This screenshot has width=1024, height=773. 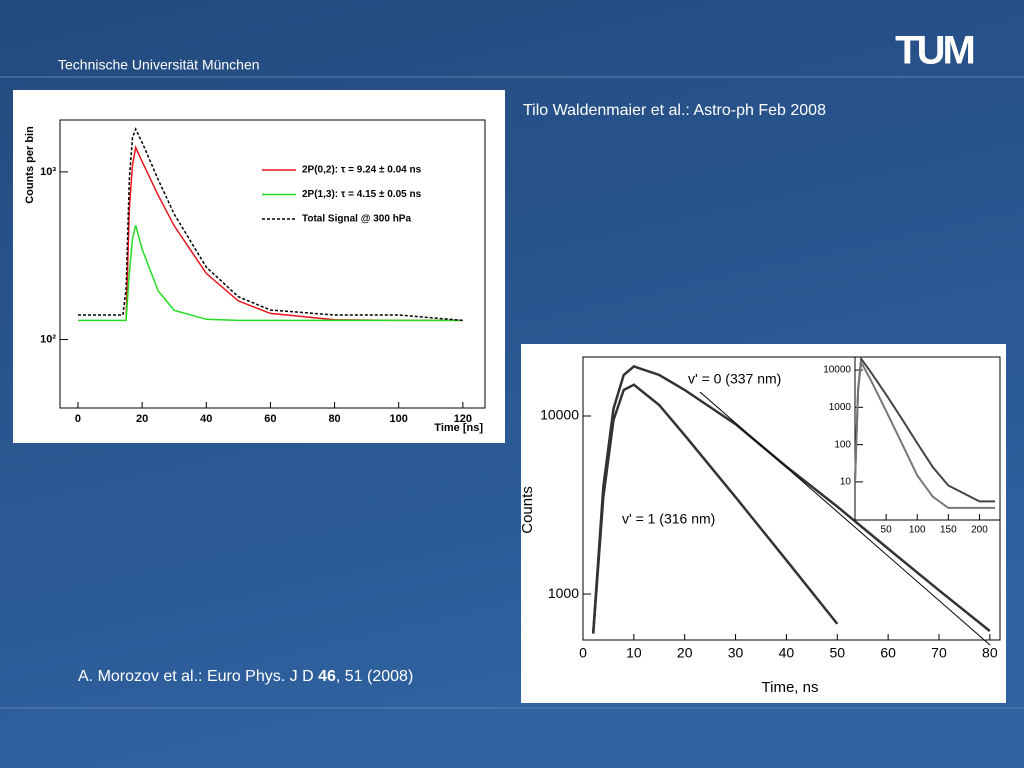 What do you see at coordinates (939, 653) in the screenshot?
I see `x-tick-label: 70` at bounding box center [939, 653].